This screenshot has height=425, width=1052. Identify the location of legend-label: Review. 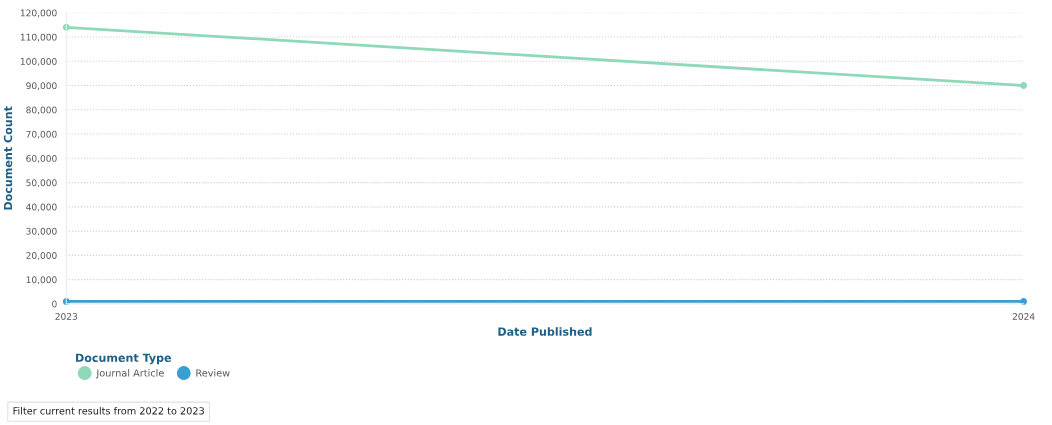
(213, 373).